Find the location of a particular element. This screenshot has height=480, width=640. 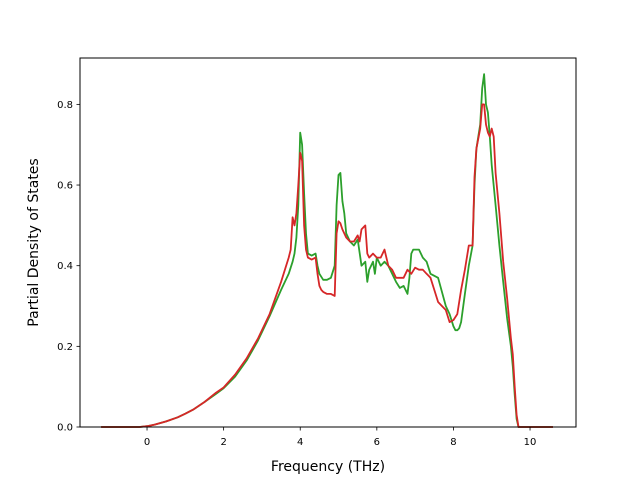

y-tick-label: 0.6 is located at coordinates (65, 186).